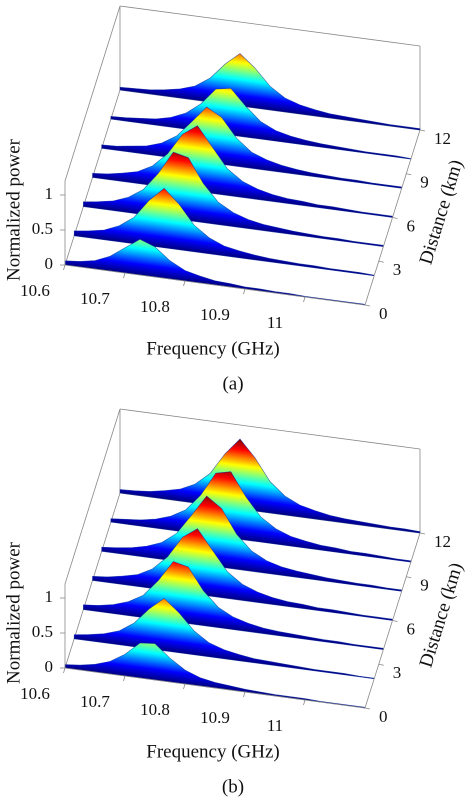 The height and width of the screenshot is (807, 474). I want to click on caption: (b), so click(233, 786).